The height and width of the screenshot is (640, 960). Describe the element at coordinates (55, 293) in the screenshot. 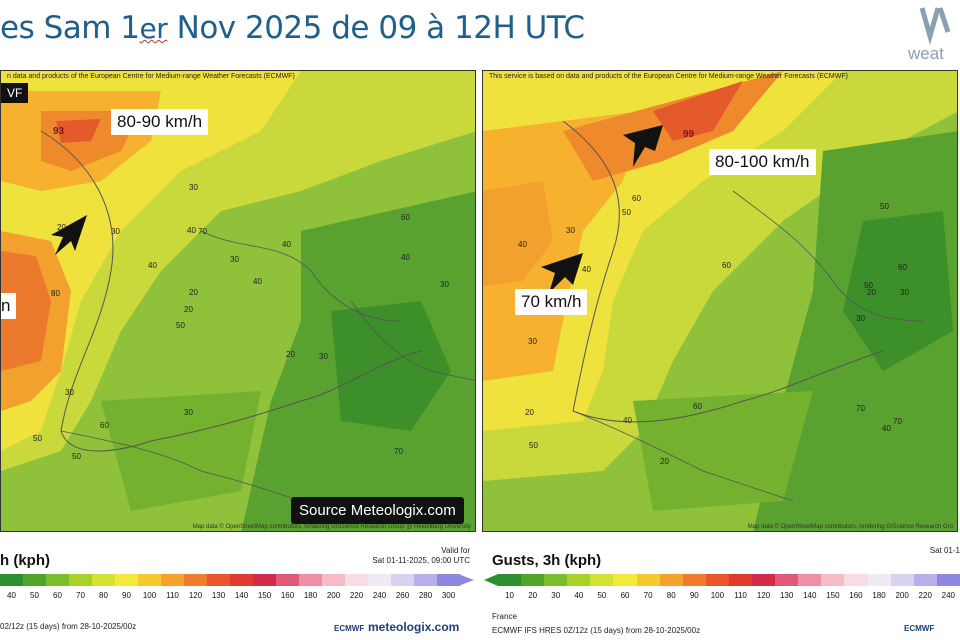

I see `contour-label: 80` at that location.